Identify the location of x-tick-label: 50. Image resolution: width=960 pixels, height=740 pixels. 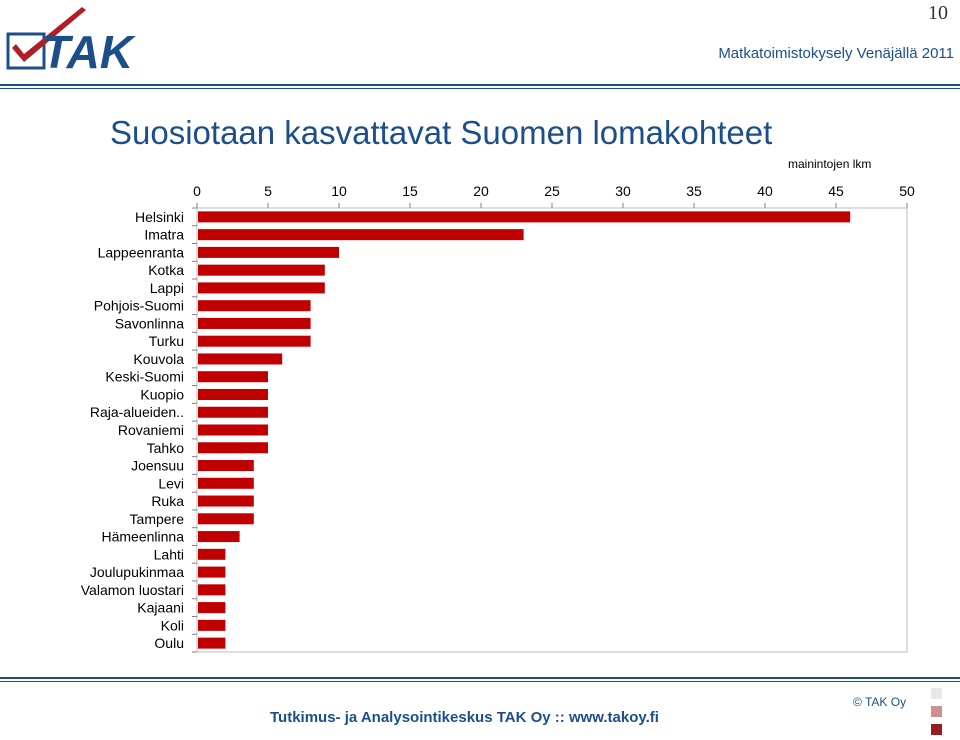
(907, 191).